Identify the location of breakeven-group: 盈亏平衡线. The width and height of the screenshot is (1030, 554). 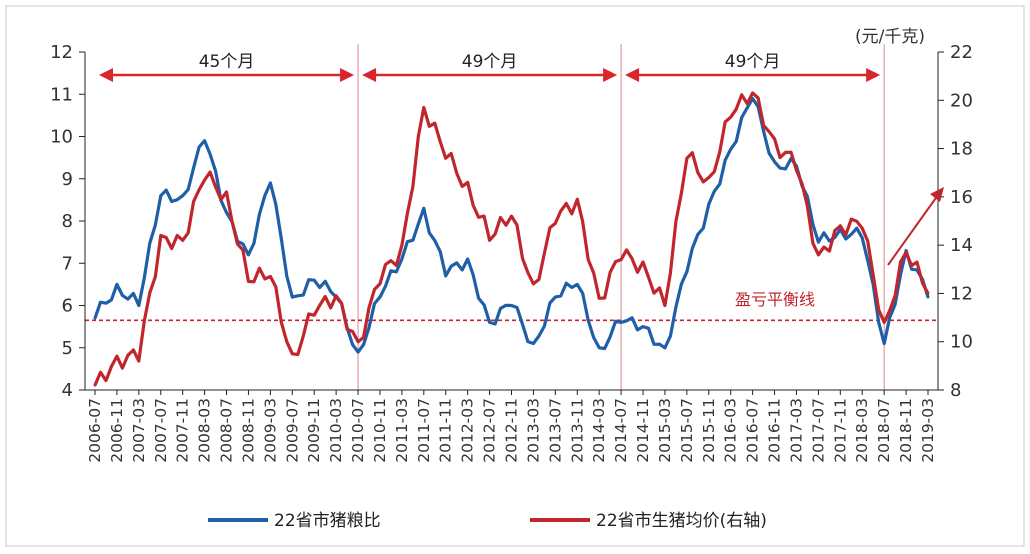
(511, 306).